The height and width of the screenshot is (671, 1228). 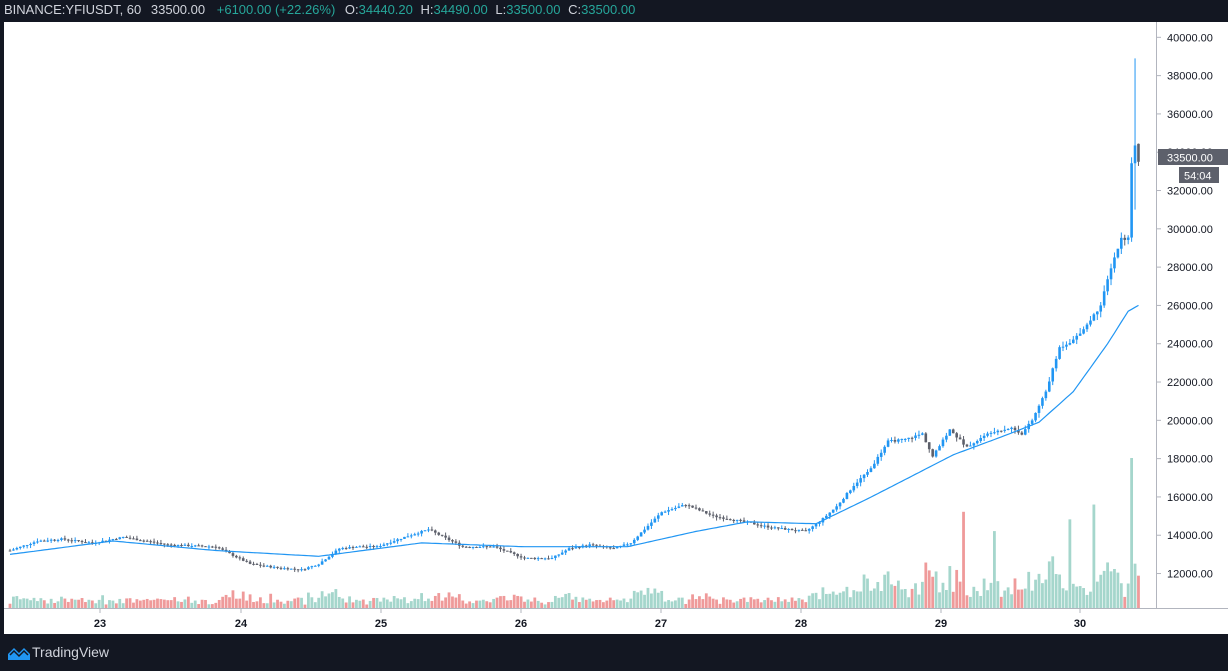 I want to click on symbol-label: BINANCE:YFIUSDT, 60, so click(x=73, y=9).